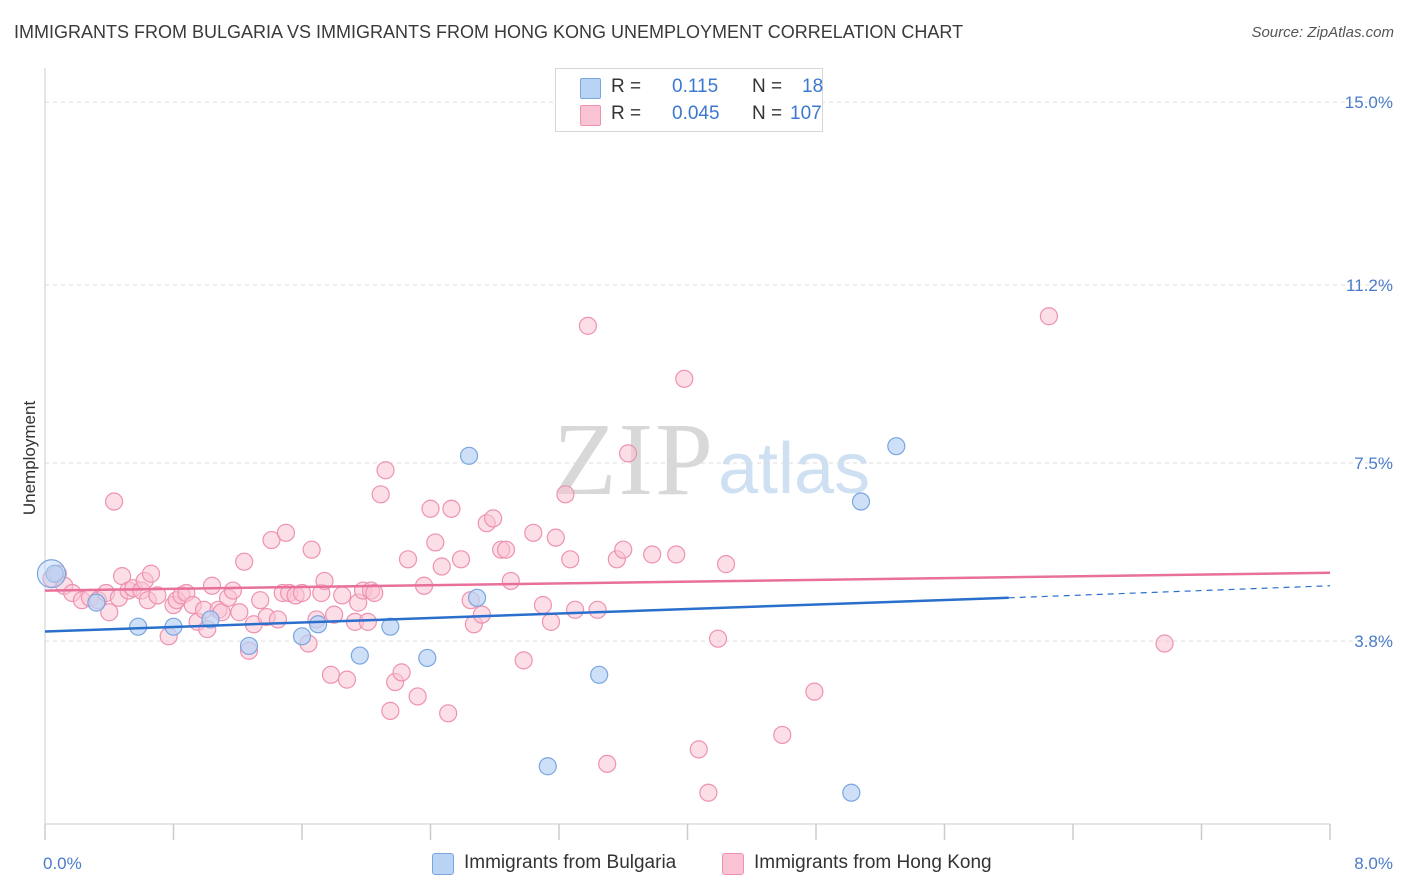  I want to click on trend-line-bulgaria, so click(526, 614).